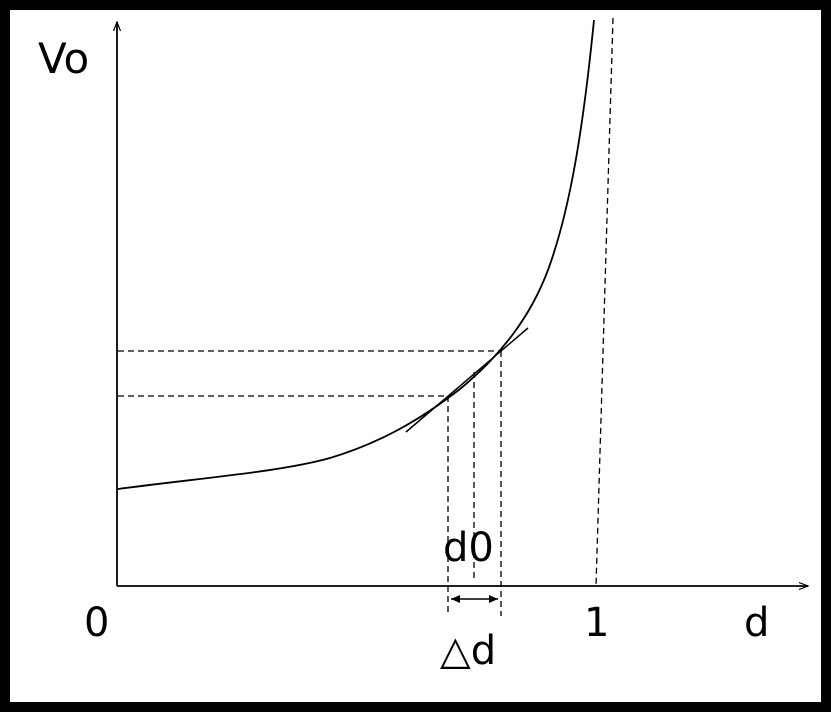 This screenshot has height=712, width=831. I want to click on y-axis-label: Vo, so click(63, 58).